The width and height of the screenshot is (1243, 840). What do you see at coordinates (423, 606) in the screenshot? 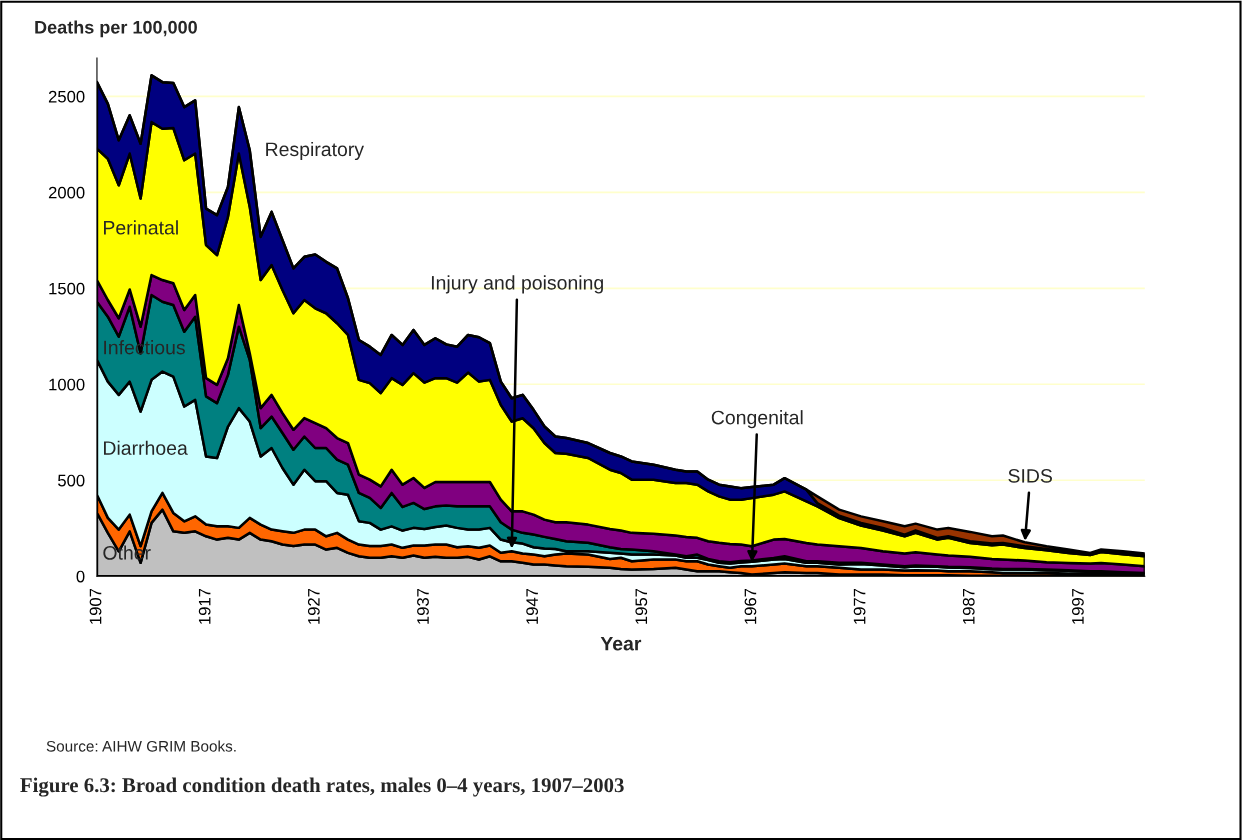
I see `x-tick-label: 1937` at bounding box center [423, 606].